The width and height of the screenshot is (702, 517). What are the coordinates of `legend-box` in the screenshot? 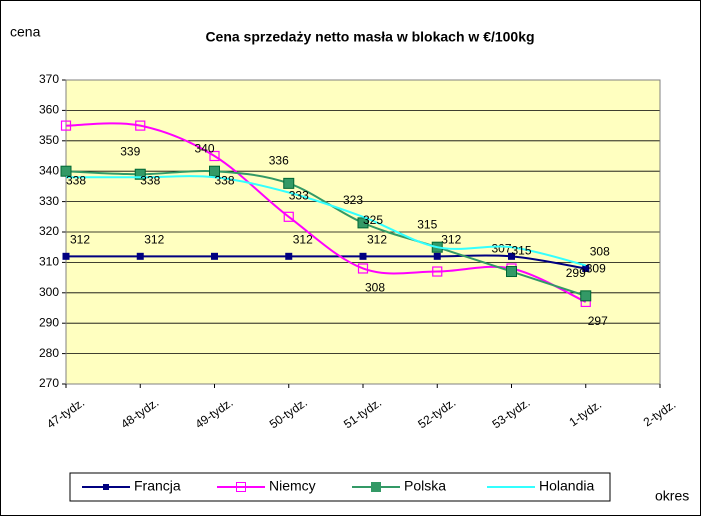 It's located at (340, 487).